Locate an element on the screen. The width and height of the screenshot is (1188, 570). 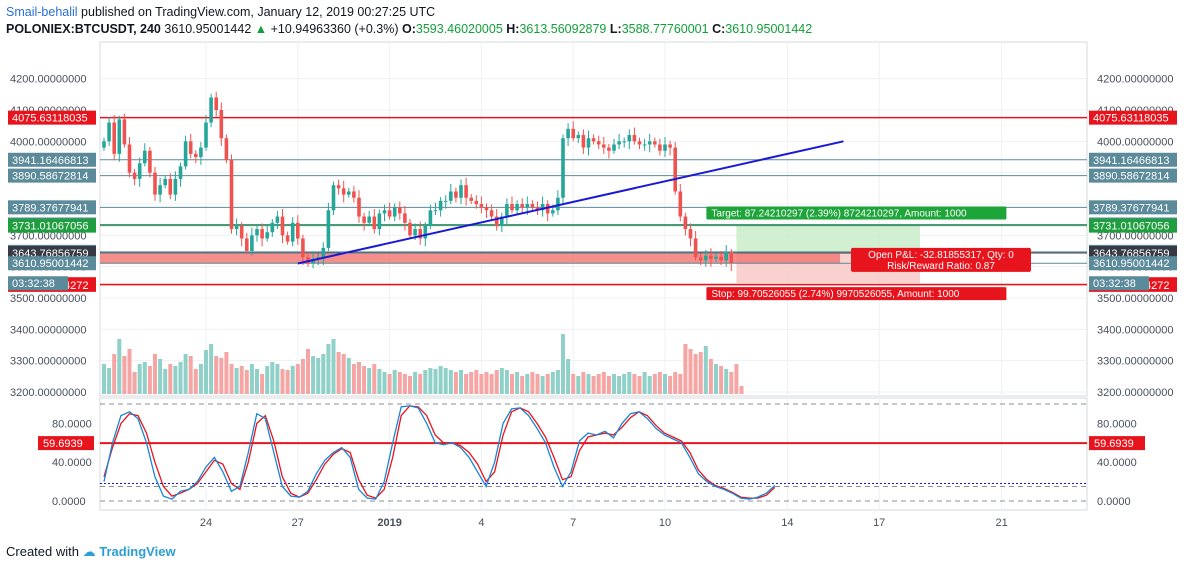
price-tick-right: 4000.00000000 is located at coordinates (1135, 142).